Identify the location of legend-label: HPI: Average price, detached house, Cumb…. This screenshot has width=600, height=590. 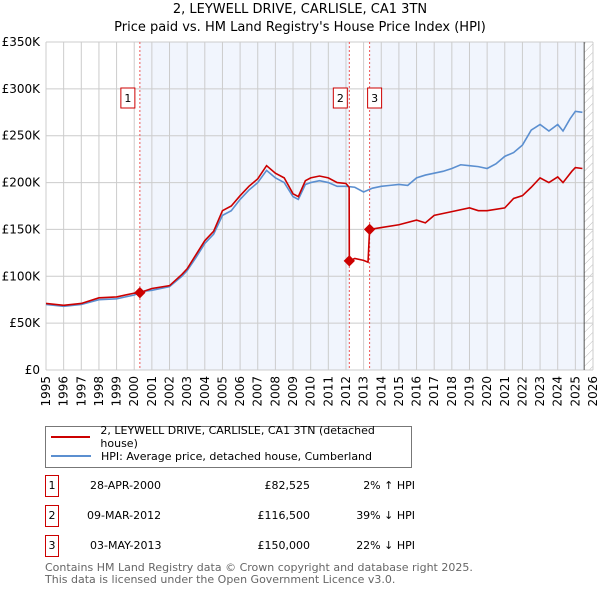
(237, 456).